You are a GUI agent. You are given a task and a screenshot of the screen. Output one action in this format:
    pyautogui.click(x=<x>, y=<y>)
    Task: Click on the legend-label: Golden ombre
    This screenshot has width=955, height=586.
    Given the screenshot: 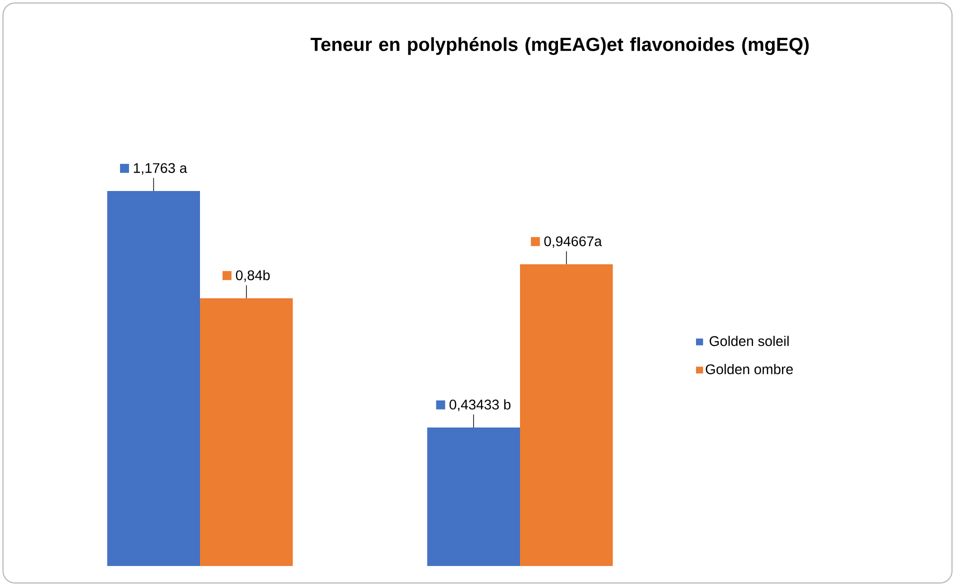 What is the action you would take?
    pyautogui.click(x=749, y=369)
    